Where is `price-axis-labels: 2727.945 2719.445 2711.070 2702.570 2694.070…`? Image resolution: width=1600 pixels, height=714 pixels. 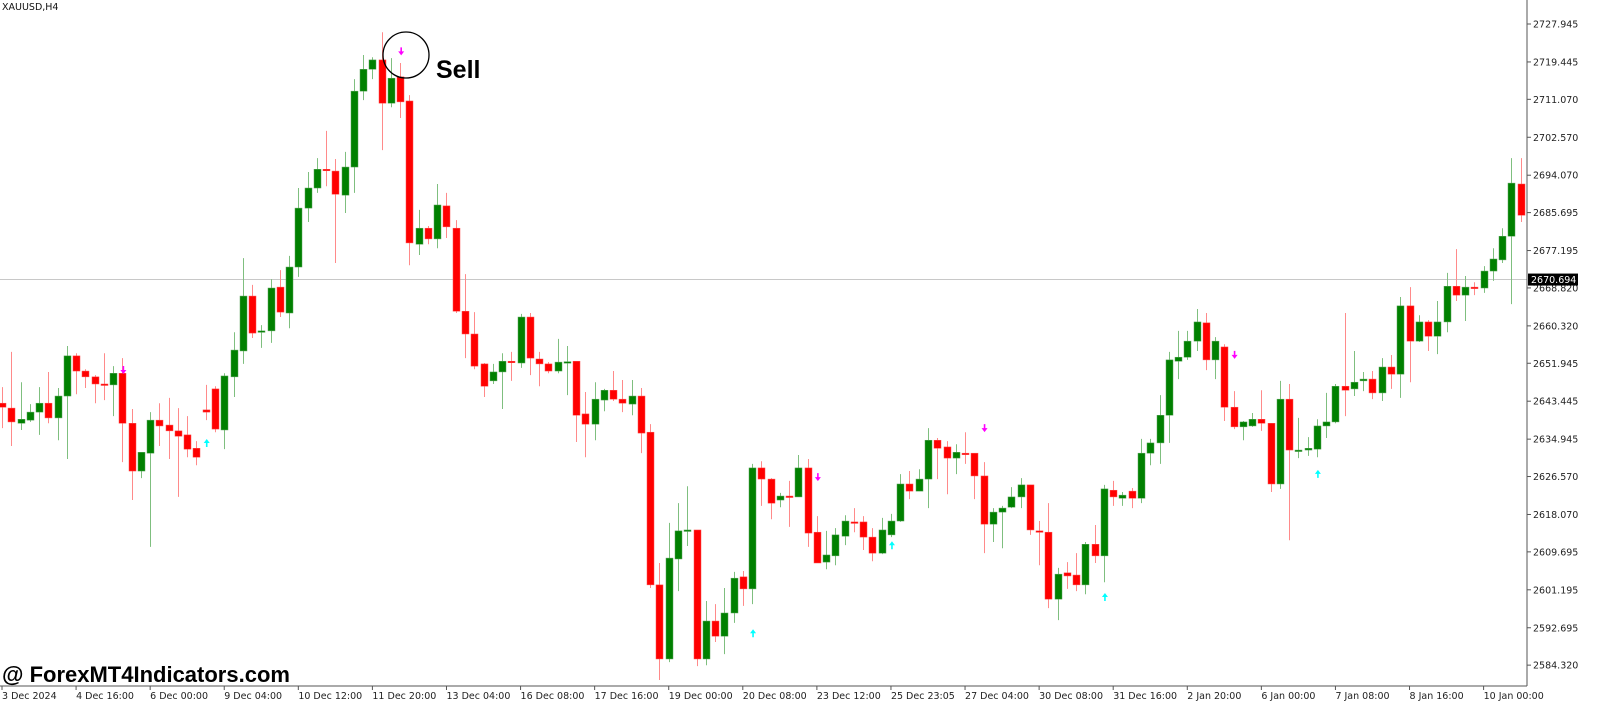 price-axis-labels: 2727.945 2719.445 2711.070 2702.570 2694.070… is located at coordinates (1552, 345).